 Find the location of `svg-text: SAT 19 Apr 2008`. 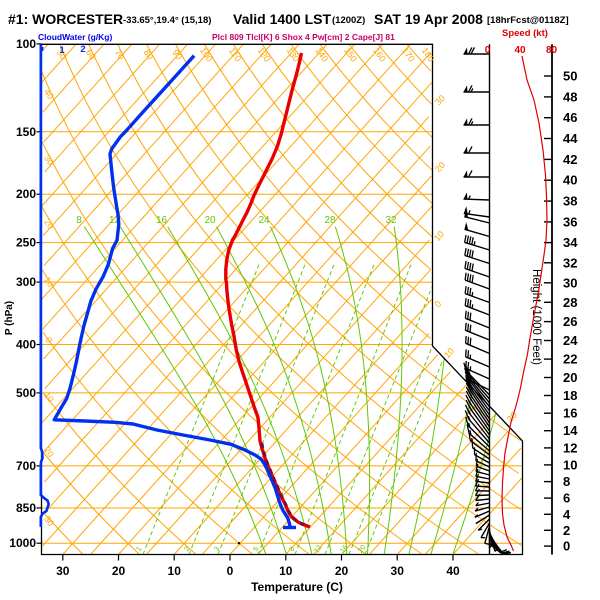

svg-text: SAT 19 Apr 2008 is located at coordinates (428, 19).